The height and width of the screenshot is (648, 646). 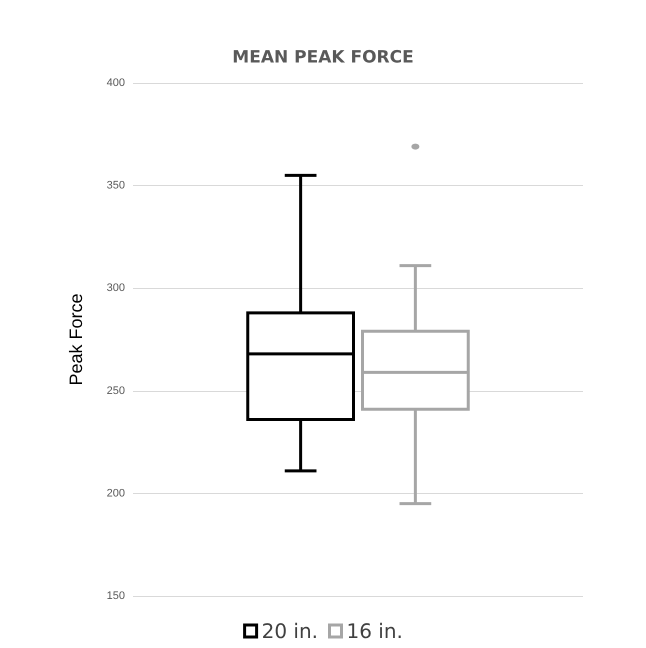 What do you see at coordinates (115, 493) in the screenshot?
I see `y-tick-label: 200` at bounding box center [115, 493].